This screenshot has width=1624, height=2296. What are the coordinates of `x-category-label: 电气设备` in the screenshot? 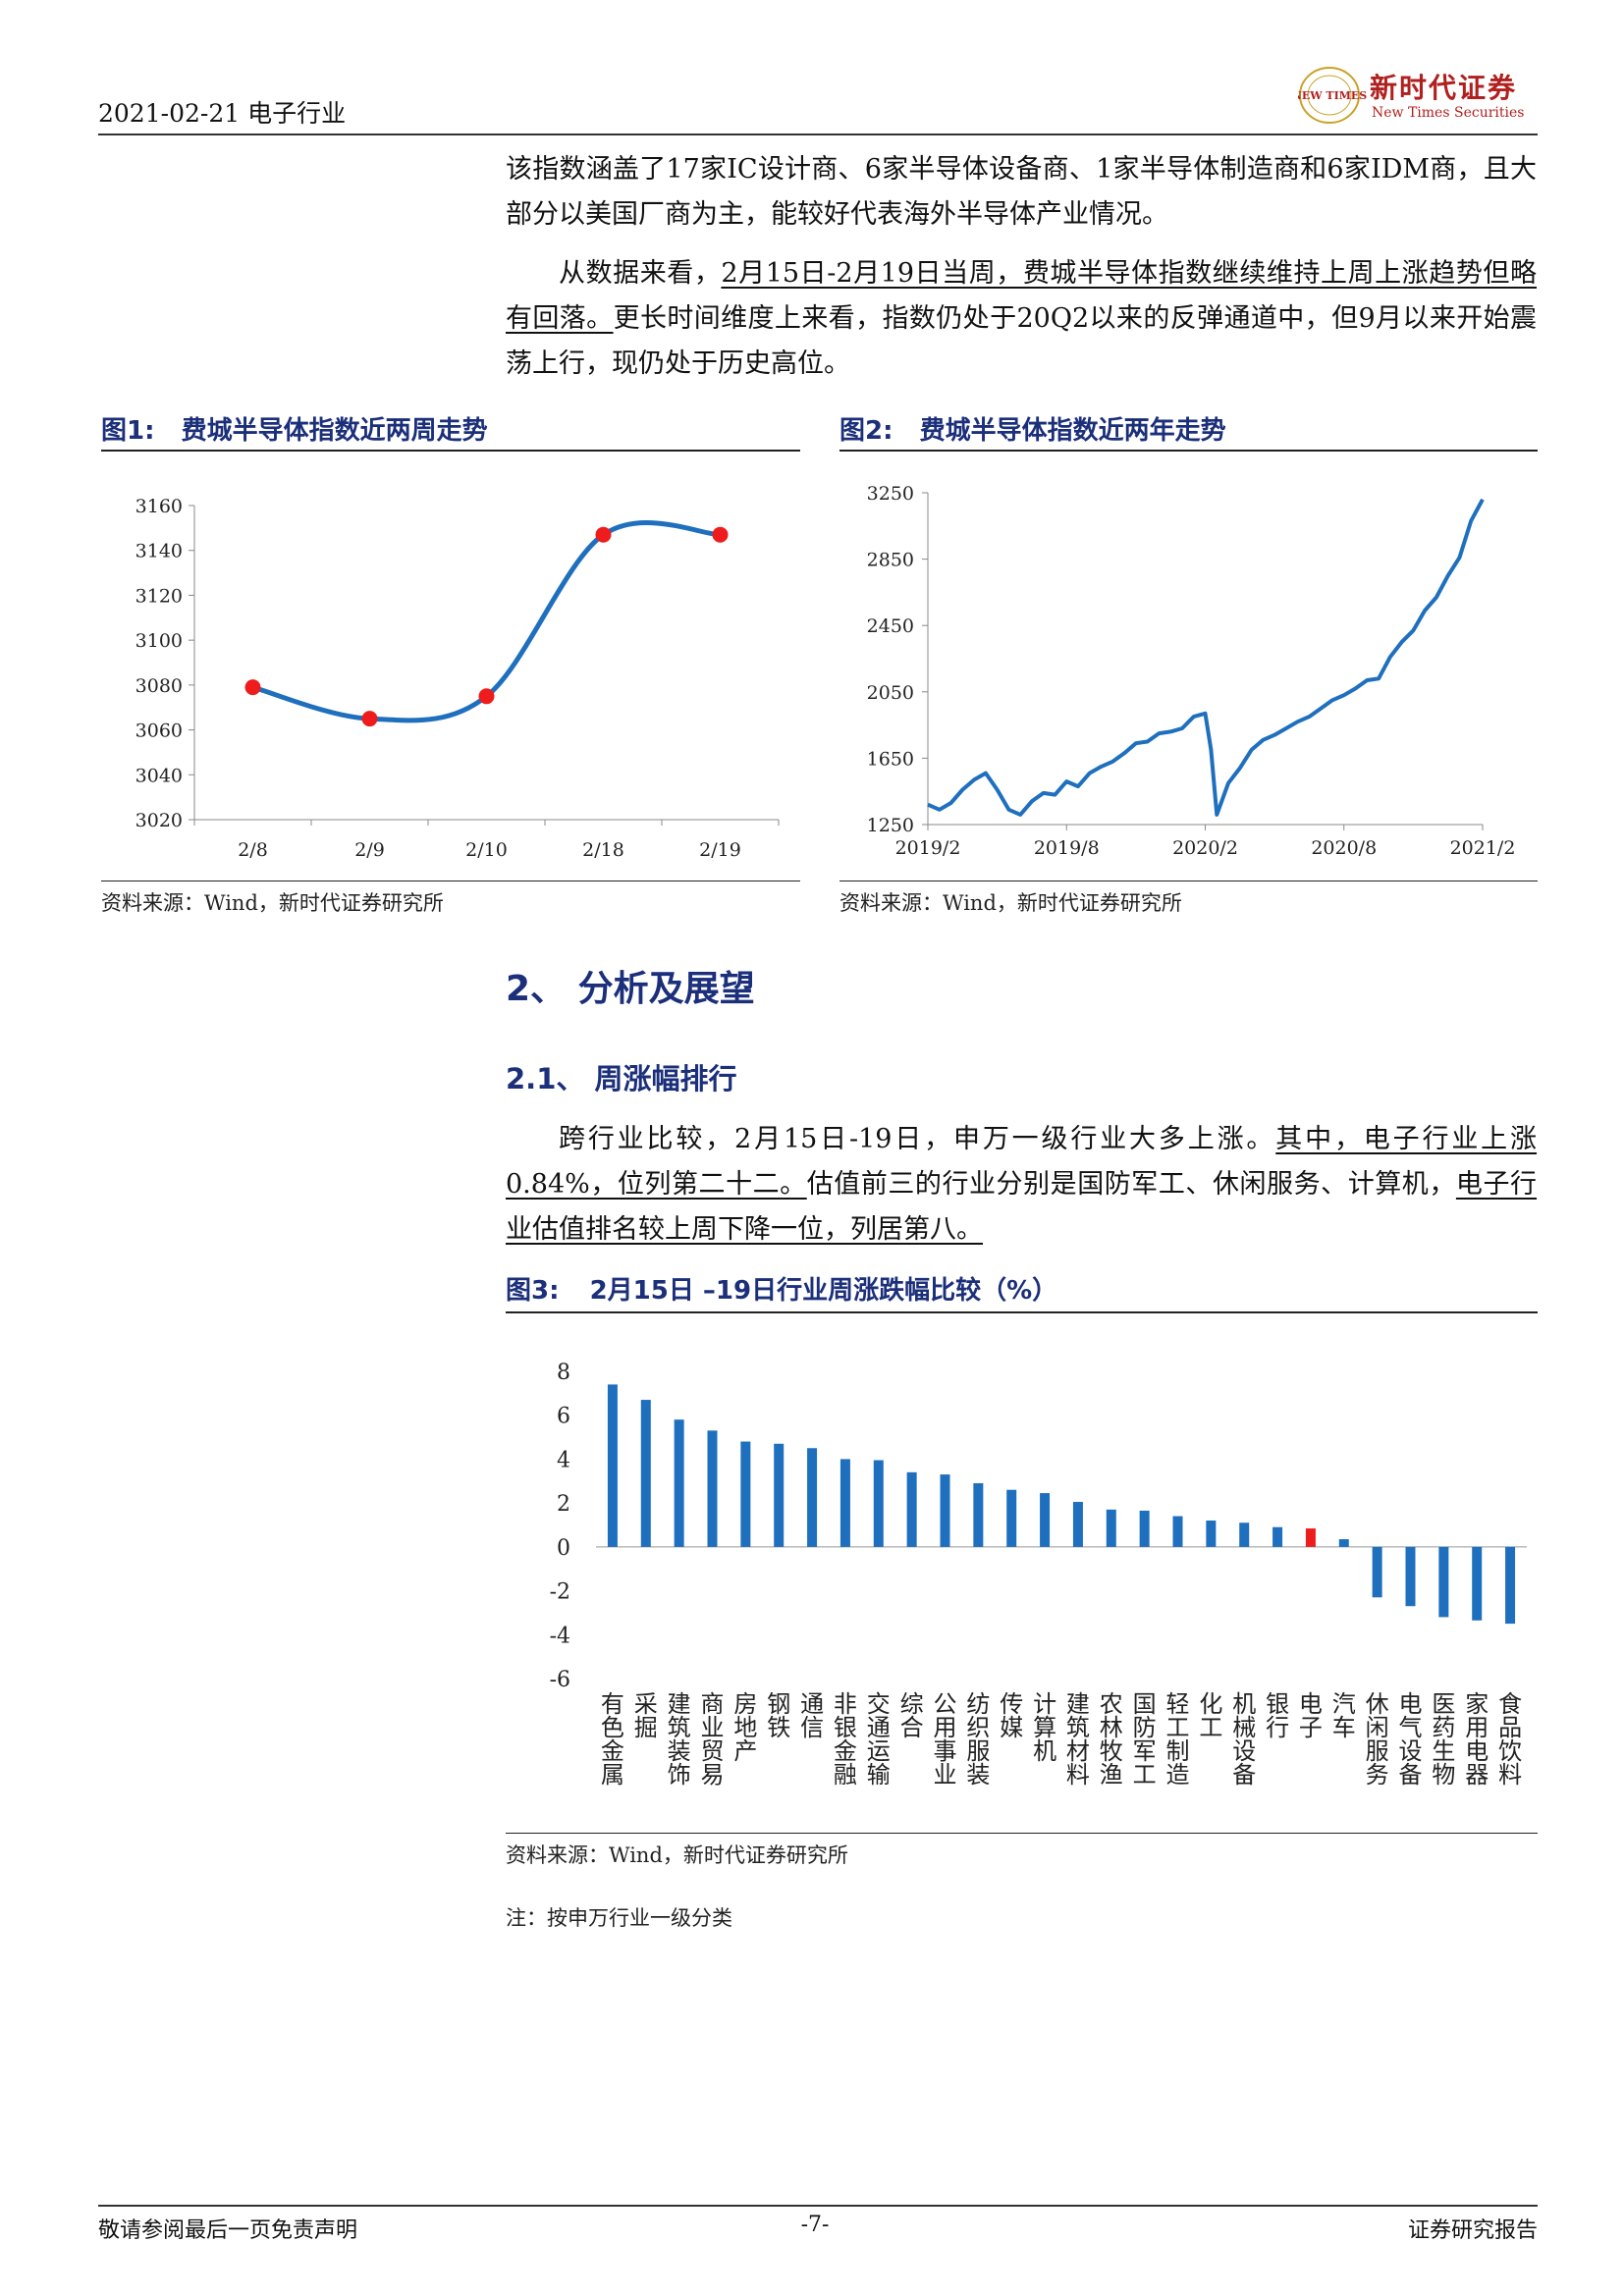 It's located at (1411, 1739).